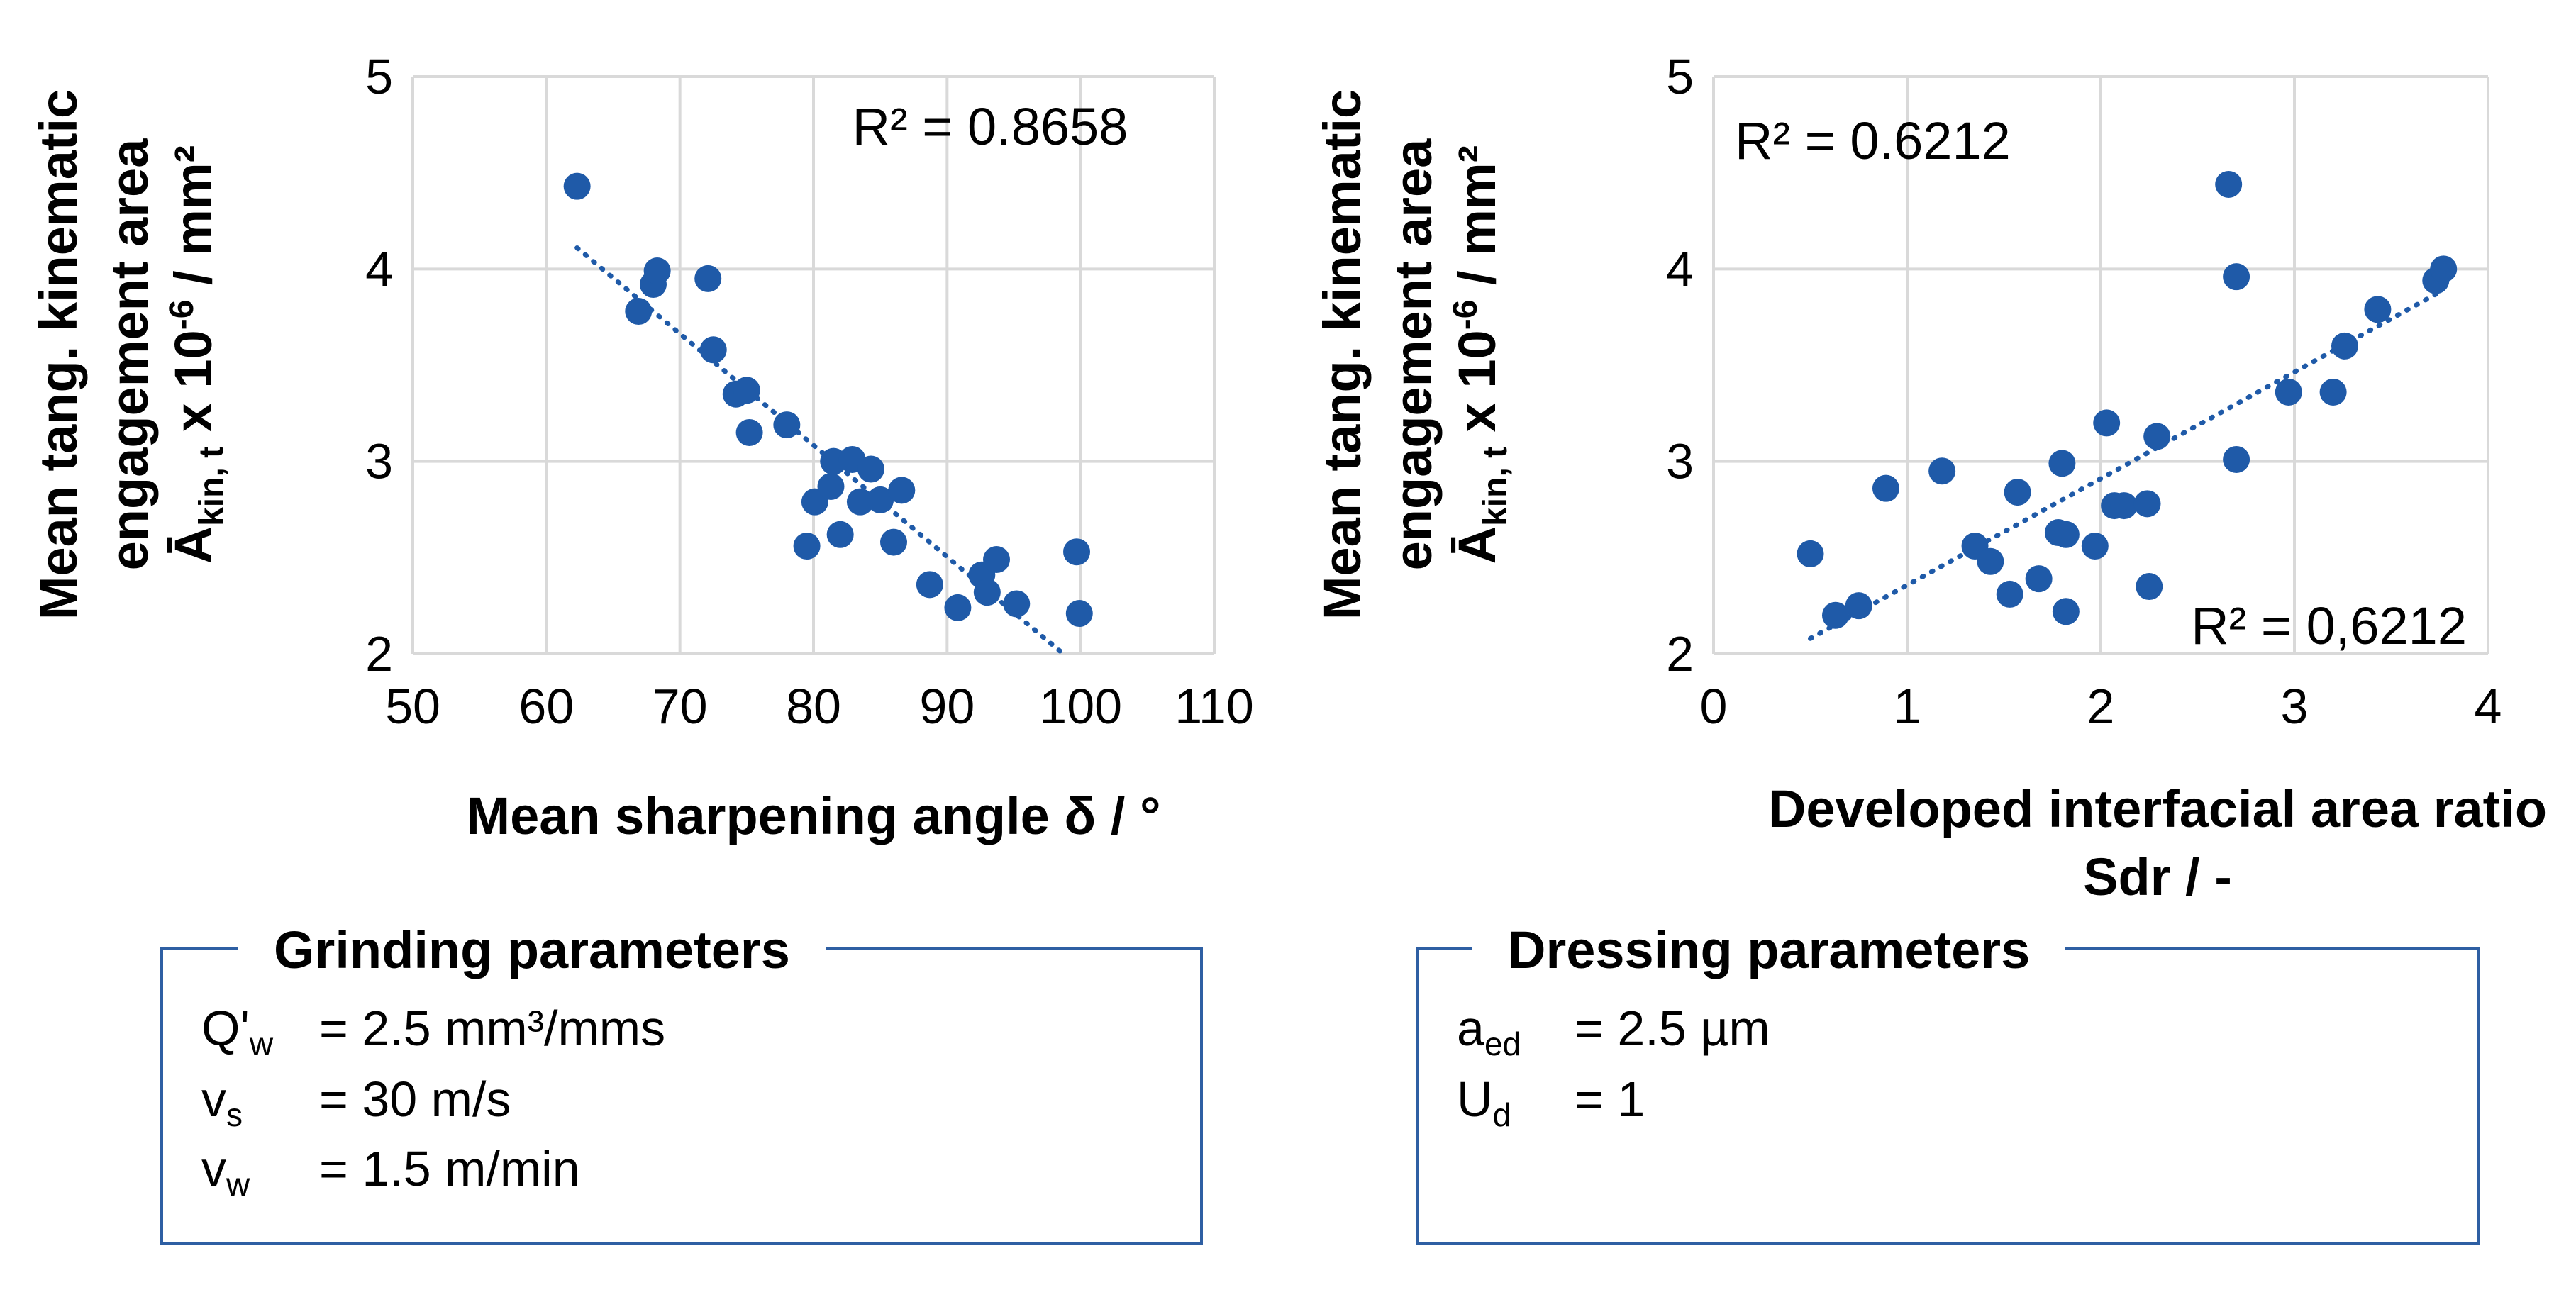 Image resolution: width=2576 pixels, height=1302 pixels. I want to click on grinding-row: vs = 30 m/s, so click(356, 1107).